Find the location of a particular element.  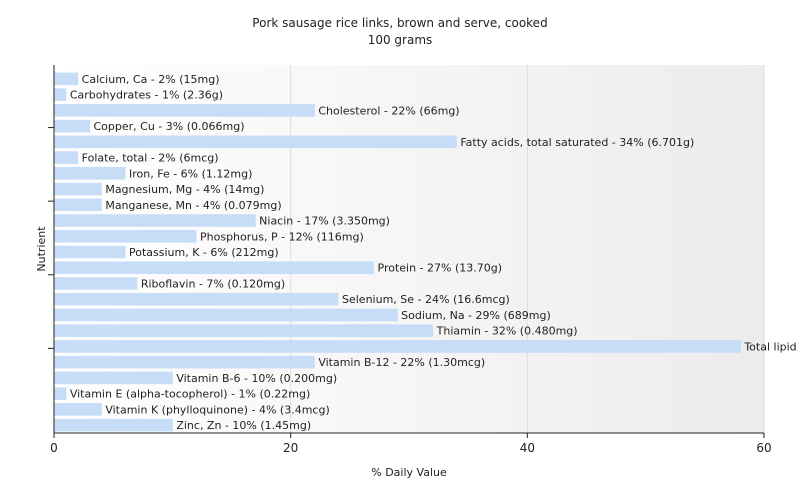

x-tick-label: 0 is located at coordinates (54, 448).